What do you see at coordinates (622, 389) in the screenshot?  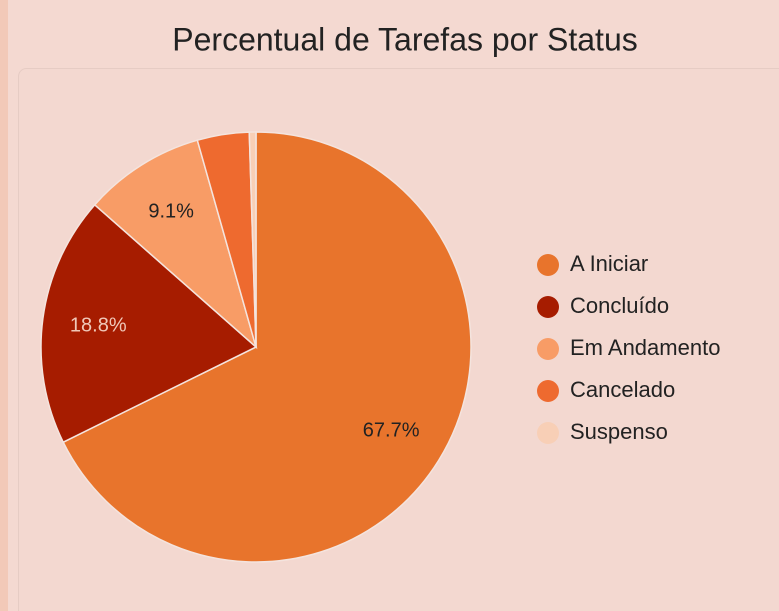 I see `legend-label: Cancelado` at bounding box center [622, 389].